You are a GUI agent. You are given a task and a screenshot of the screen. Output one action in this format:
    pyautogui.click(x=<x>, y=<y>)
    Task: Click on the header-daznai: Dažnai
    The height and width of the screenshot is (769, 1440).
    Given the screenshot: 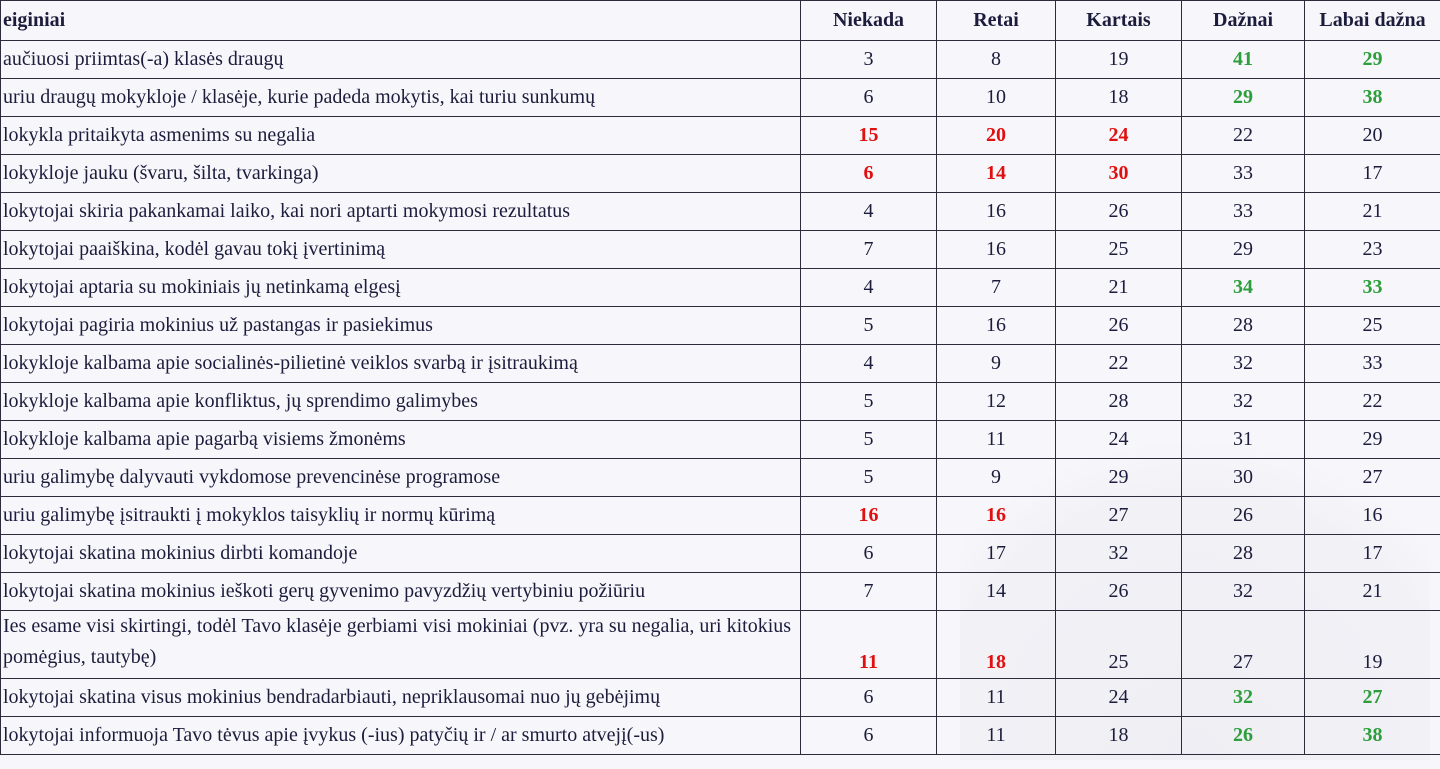 What is the action you would take?
    pyautogui.click(x=1243, y=20)
    